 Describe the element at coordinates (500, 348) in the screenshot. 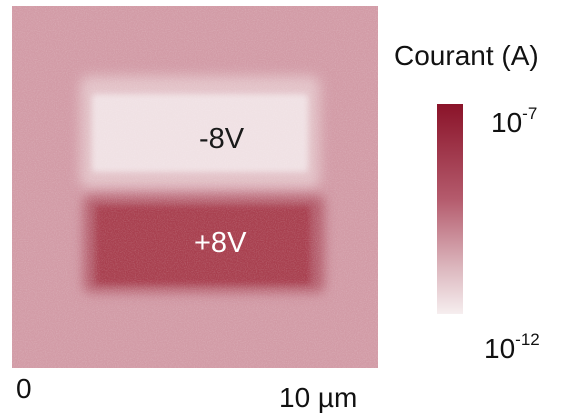

I see `colorbar-min-base: 10` at that location.